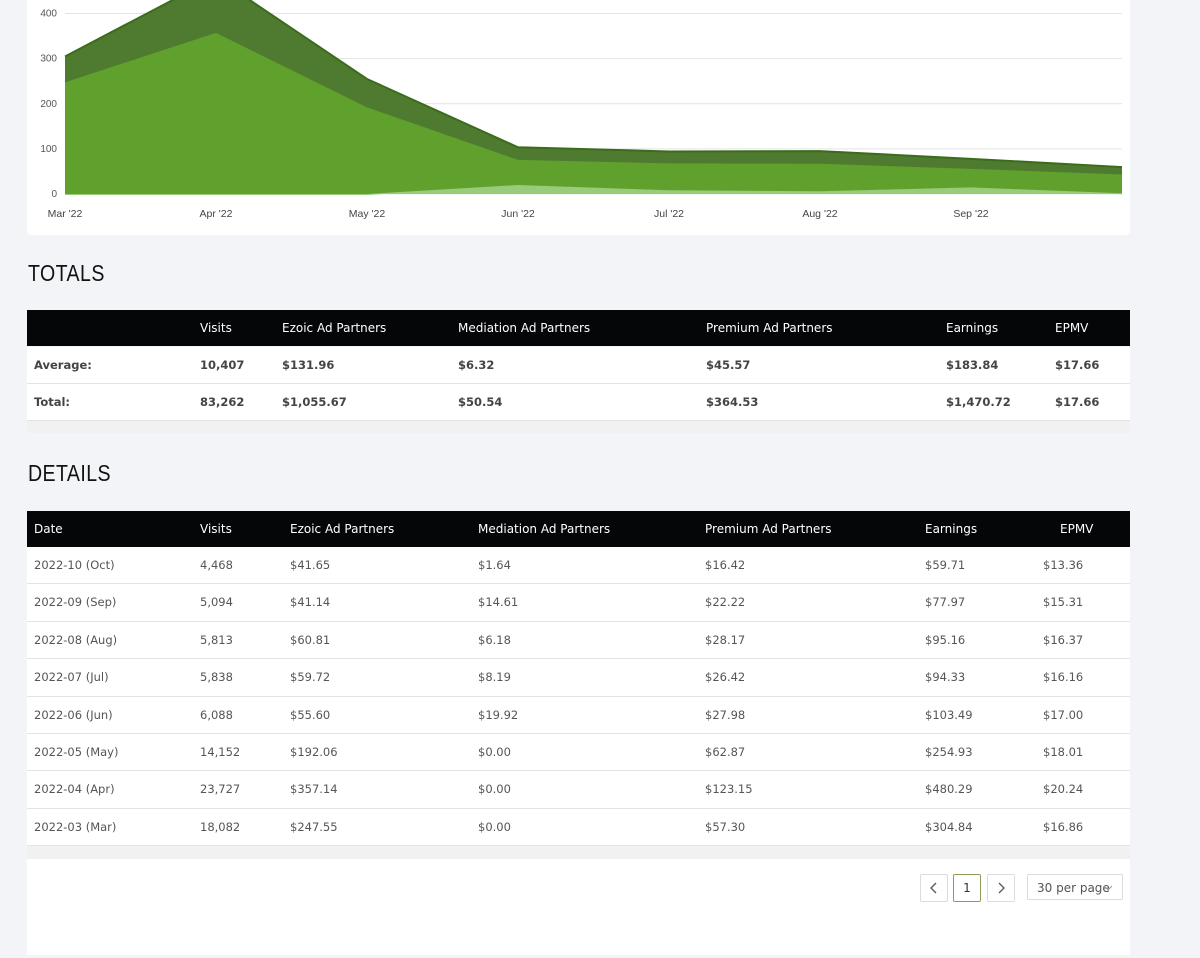 The width and height of the screenshot is (1200, 958). I want to click on table-cell: 4,468, so click(216, 565).